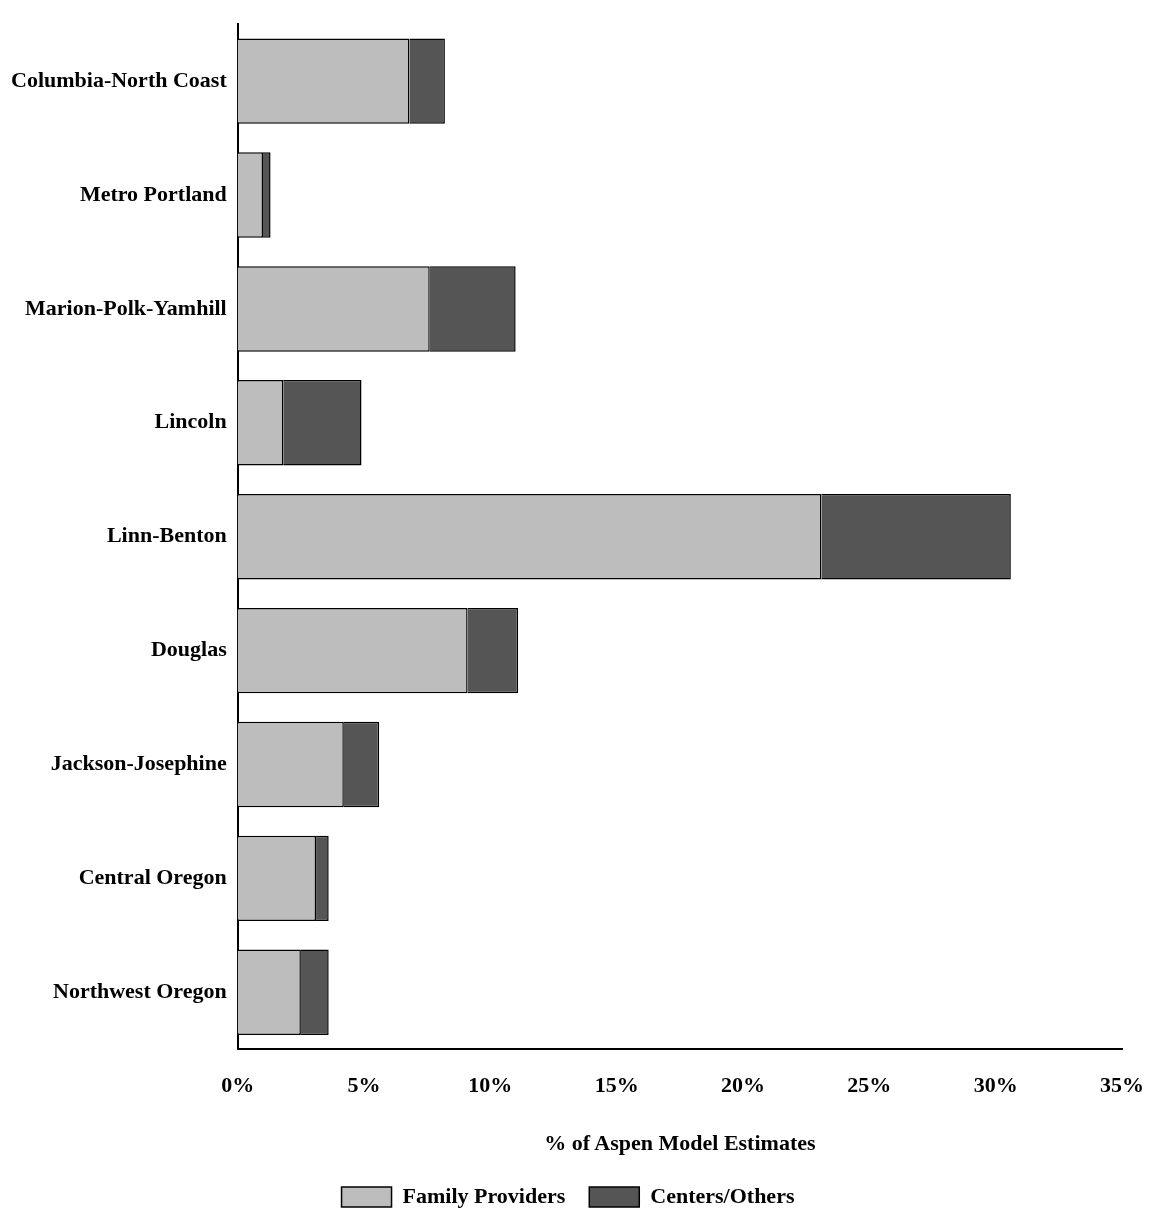 The image size is (1166, 1228). I want to click on legend-label: Centers/Others, so click(722, 1195).